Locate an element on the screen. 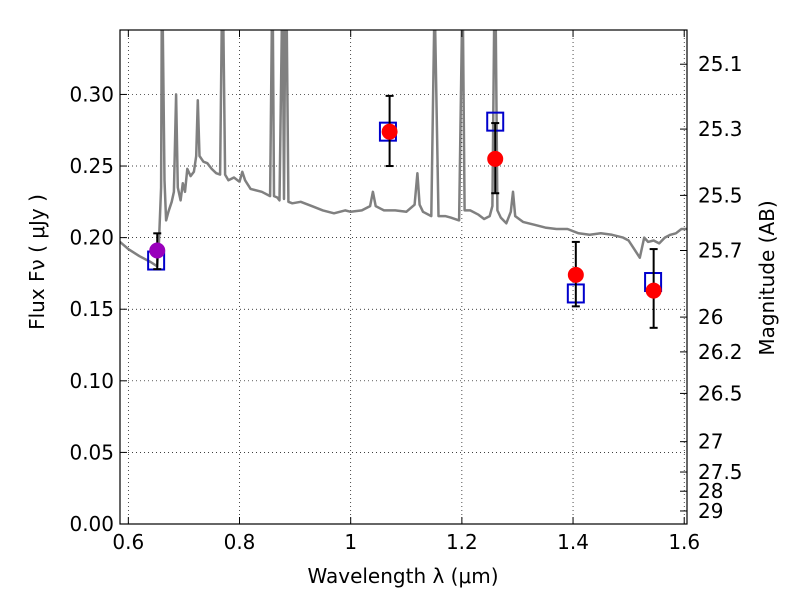  x-tick-label: 1.4 is located at coordinates (573, 542).